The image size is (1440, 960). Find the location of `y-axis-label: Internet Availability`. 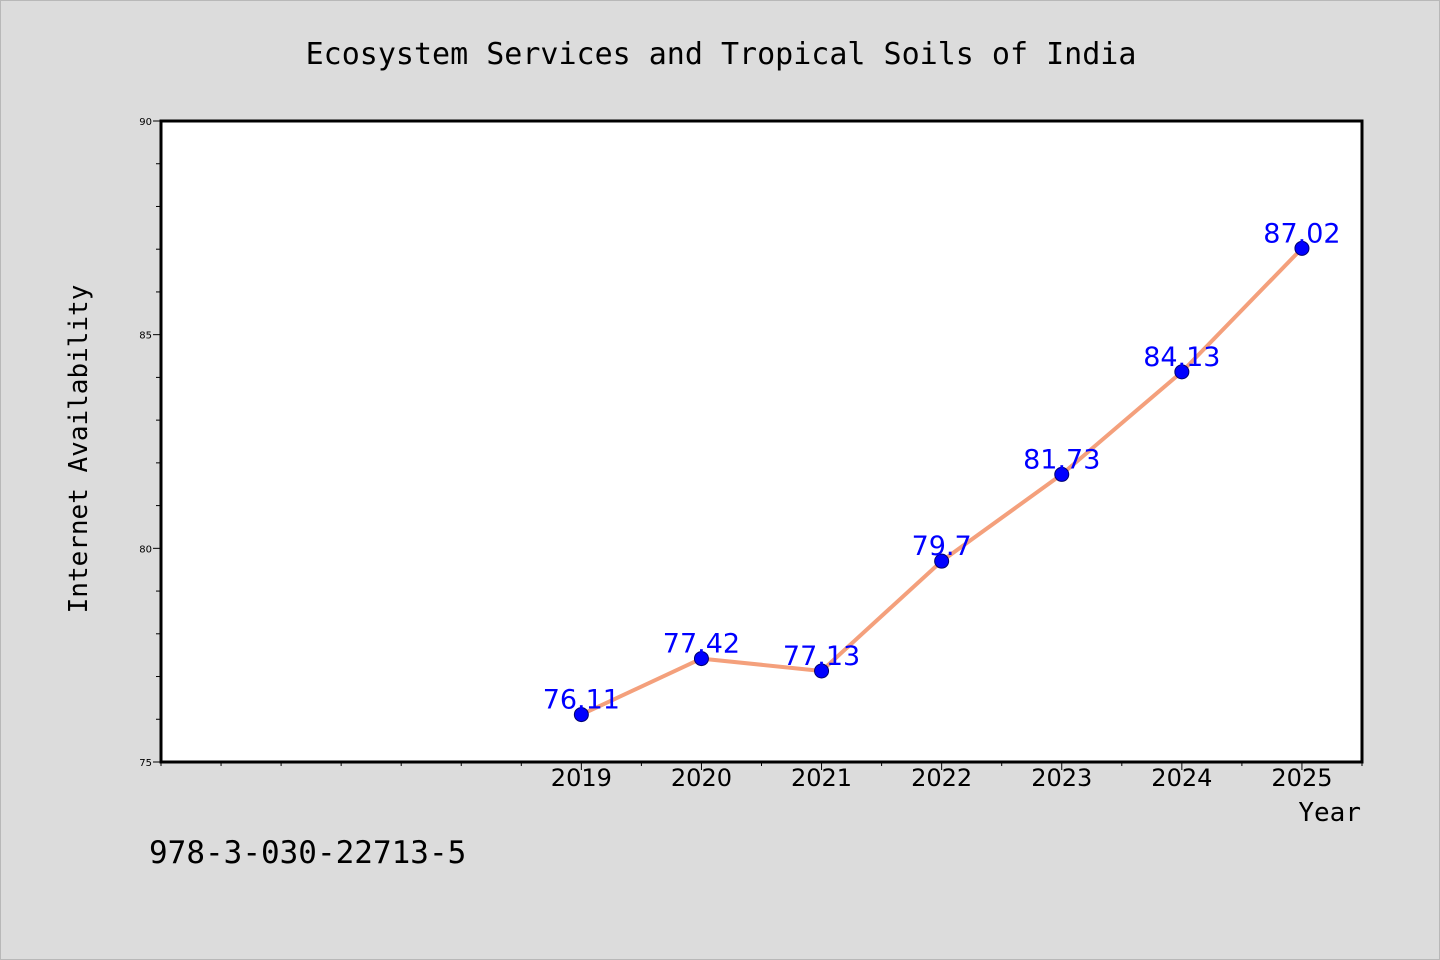

y-axis-label: Internet Availability is located at coordinates (79, 449).